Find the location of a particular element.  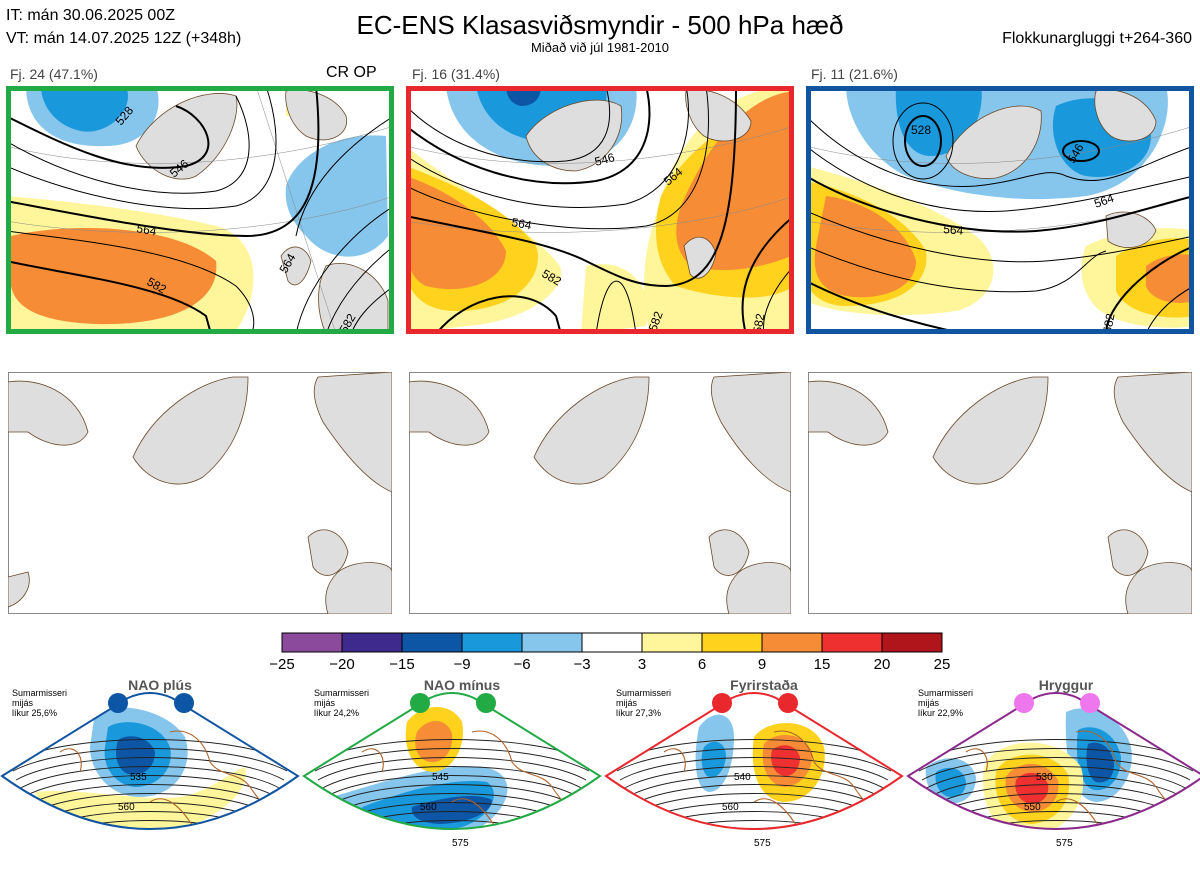

page-subtitle: Miðað við júl 1981-2010 is located at coordinates (600, 47).